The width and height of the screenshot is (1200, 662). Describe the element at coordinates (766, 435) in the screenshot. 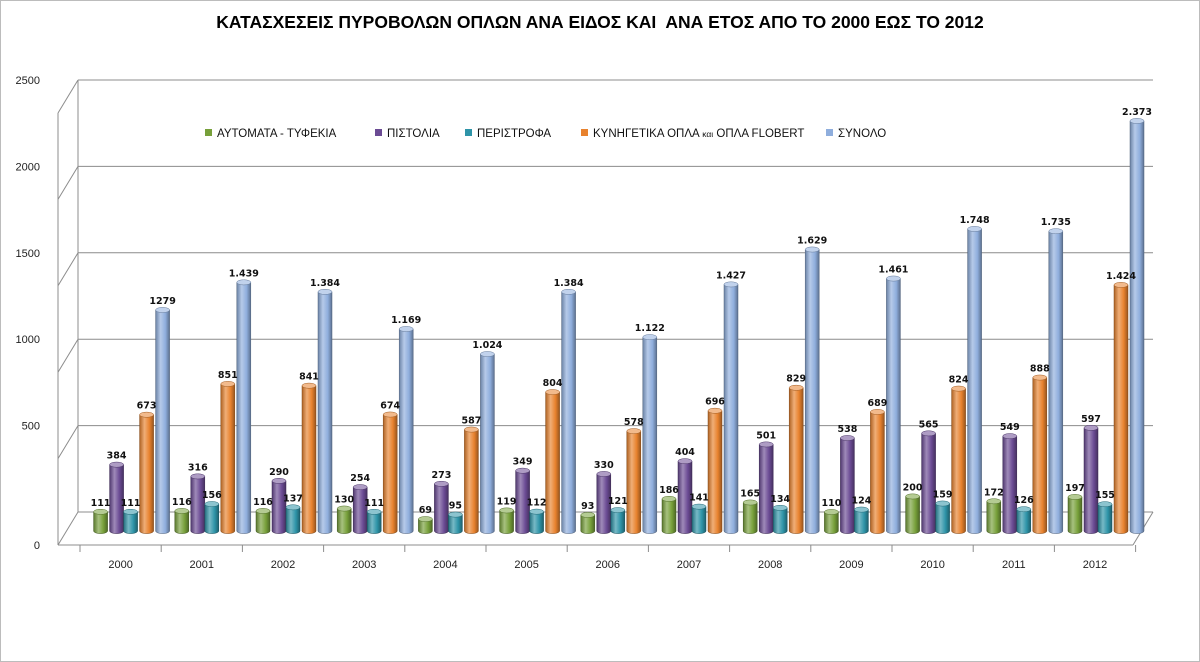

I see `data-label: 501` at that location.